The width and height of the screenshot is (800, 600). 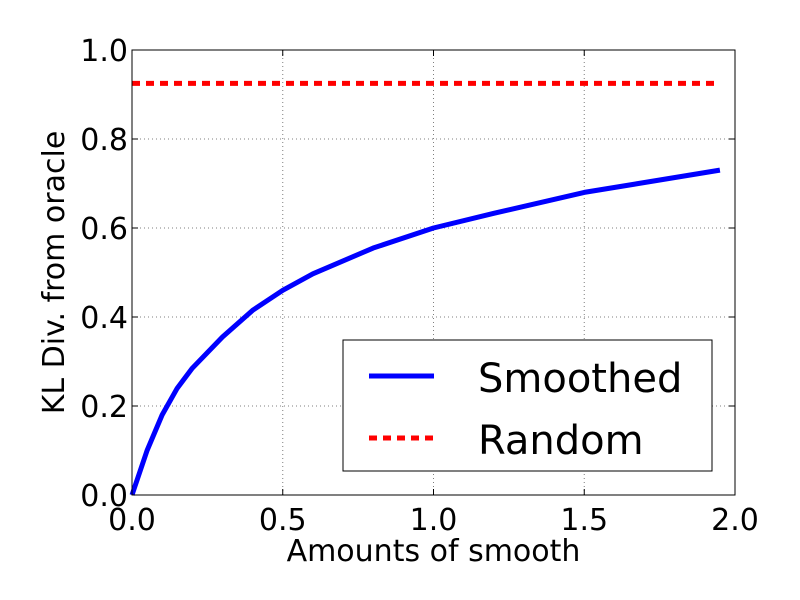 What do you see at coordinates (104, 140) in the screenshot?
I see `y-tick-label: 0.8` at bounding box center [104, 140].